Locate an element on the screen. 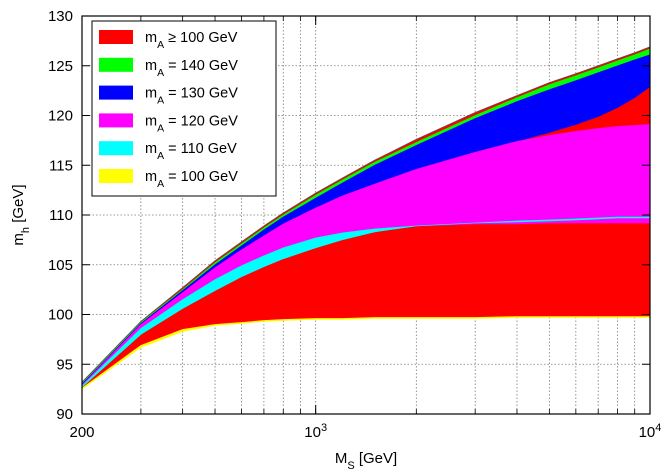 Image resolution: width=663 pixels, height=470 pixels. legend-box is located at coordinates (184, 108).